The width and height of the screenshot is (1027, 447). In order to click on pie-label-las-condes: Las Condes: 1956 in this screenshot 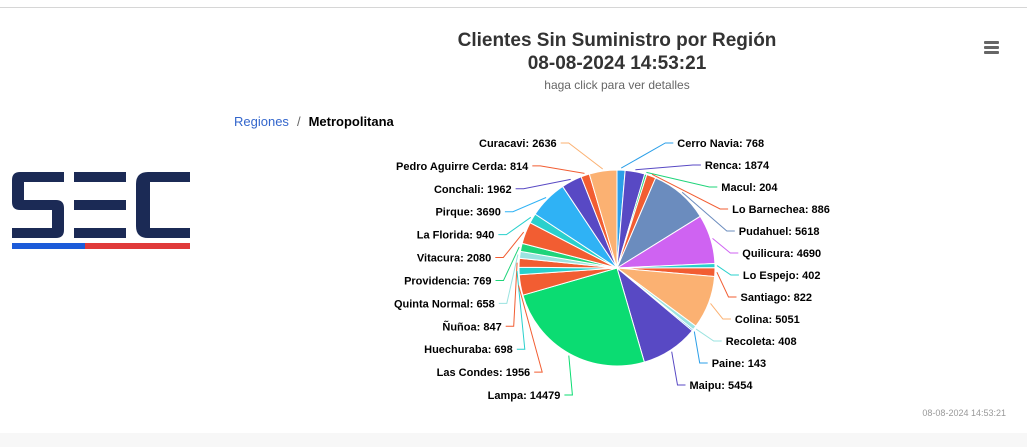, I will do `click(484, 373)`.